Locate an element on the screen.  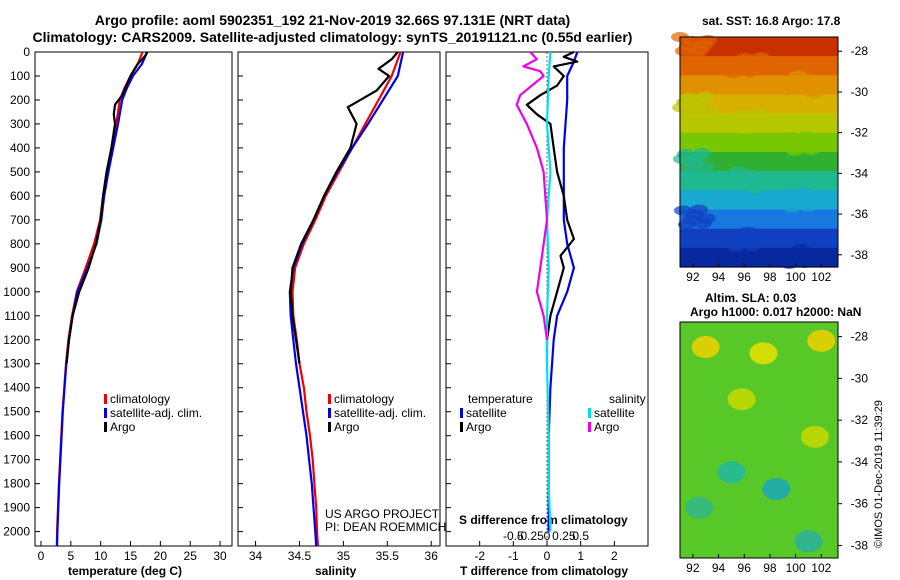
salinity-x-tick-label: 35.5 is located at coordinates (388, 556).